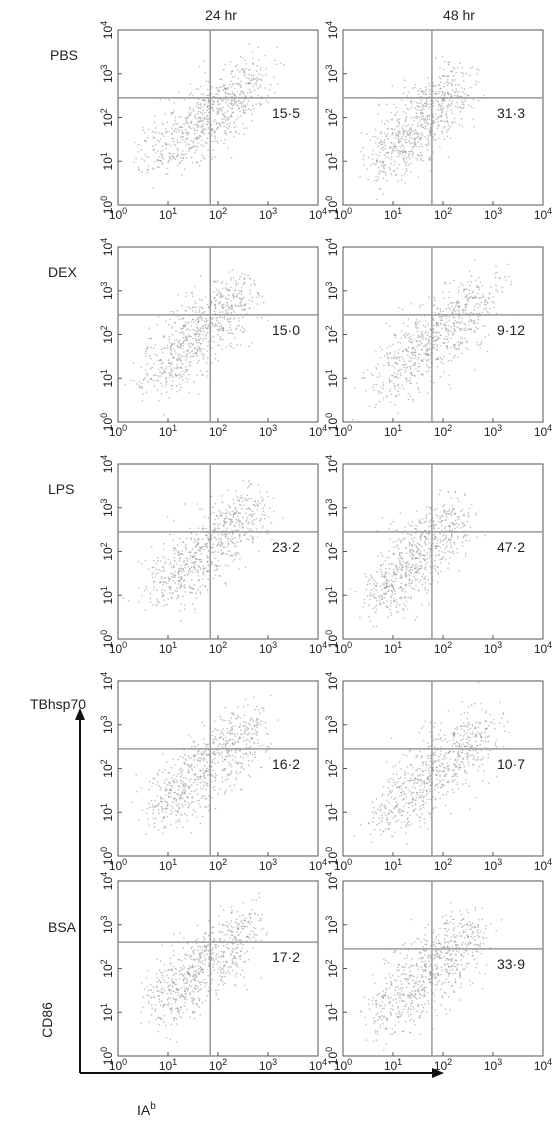 The image size is (558, 1135). What do you see at coordinates (61, 489) in the screenshot?
I see `row-label-lps: LPS` at bounding box center [61, 489].